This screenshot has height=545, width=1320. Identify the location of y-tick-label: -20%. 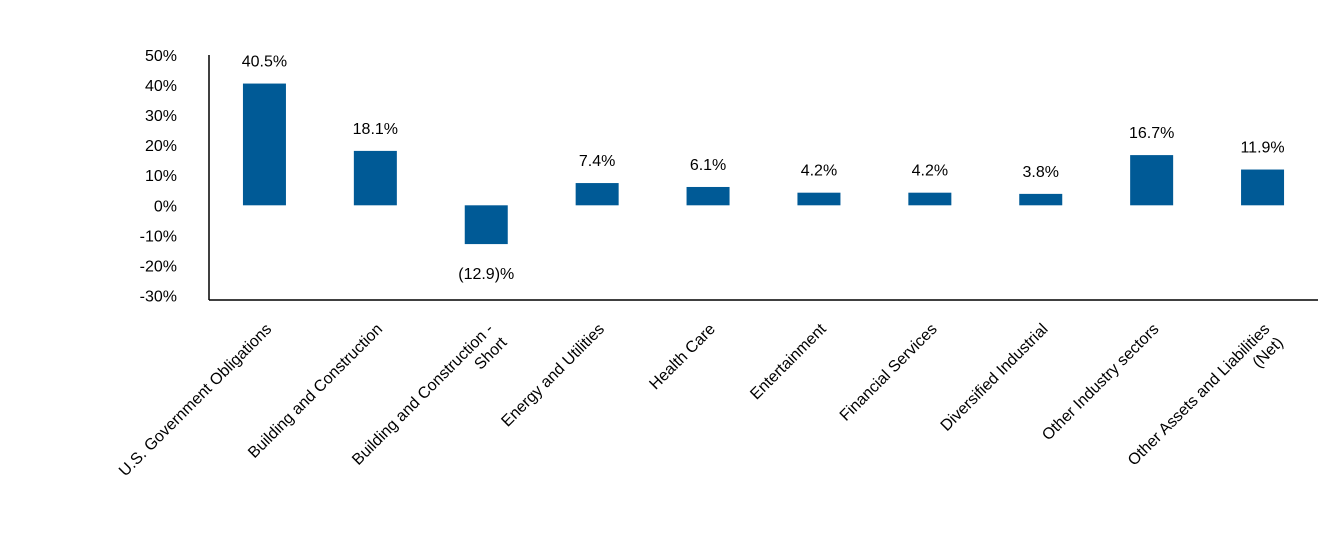
(158, 266).